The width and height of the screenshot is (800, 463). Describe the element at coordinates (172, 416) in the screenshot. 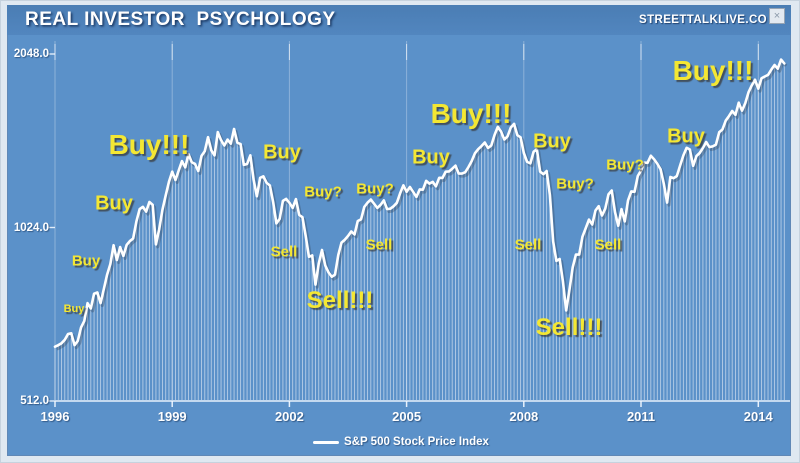

I see `x-axis-tick-label: 1999` at that location.